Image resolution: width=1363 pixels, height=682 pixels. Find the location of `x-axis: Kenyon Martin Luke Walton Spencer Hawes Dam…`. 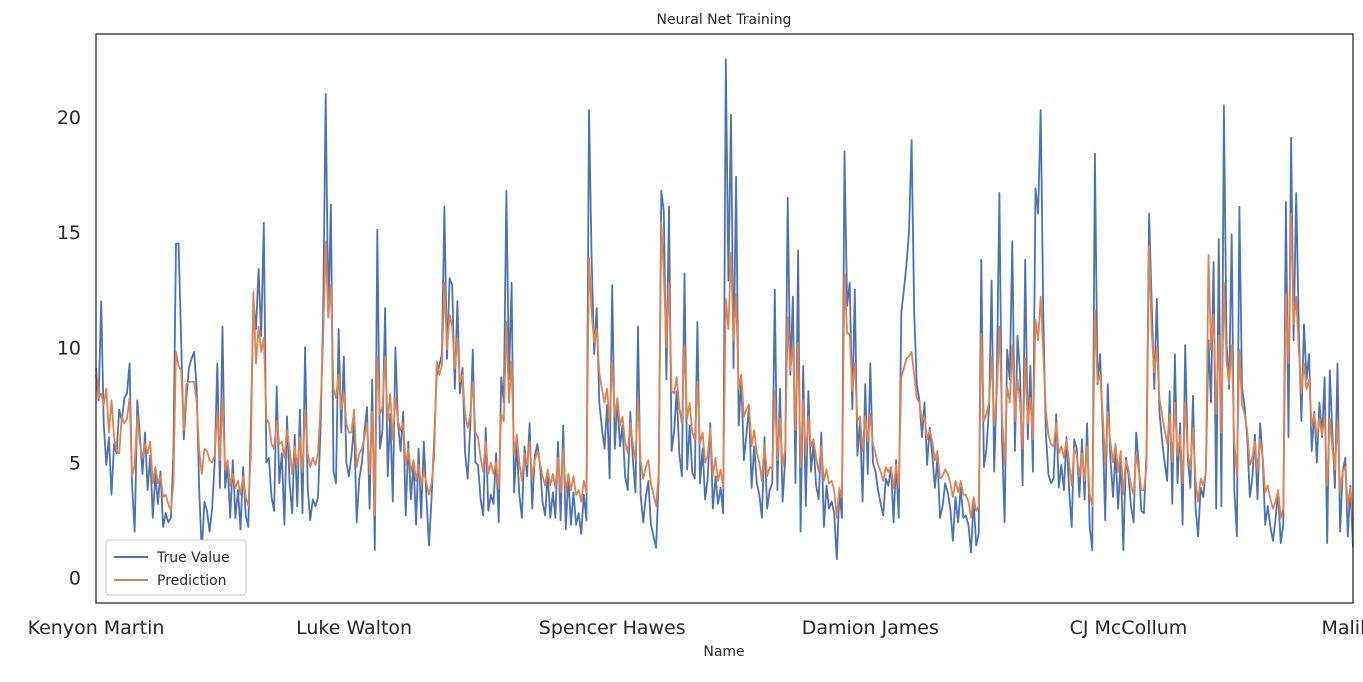

x-axis: Kenyon Martin Luke Walton Spencer Hawes Dam… is located at coordinates (695, 628).